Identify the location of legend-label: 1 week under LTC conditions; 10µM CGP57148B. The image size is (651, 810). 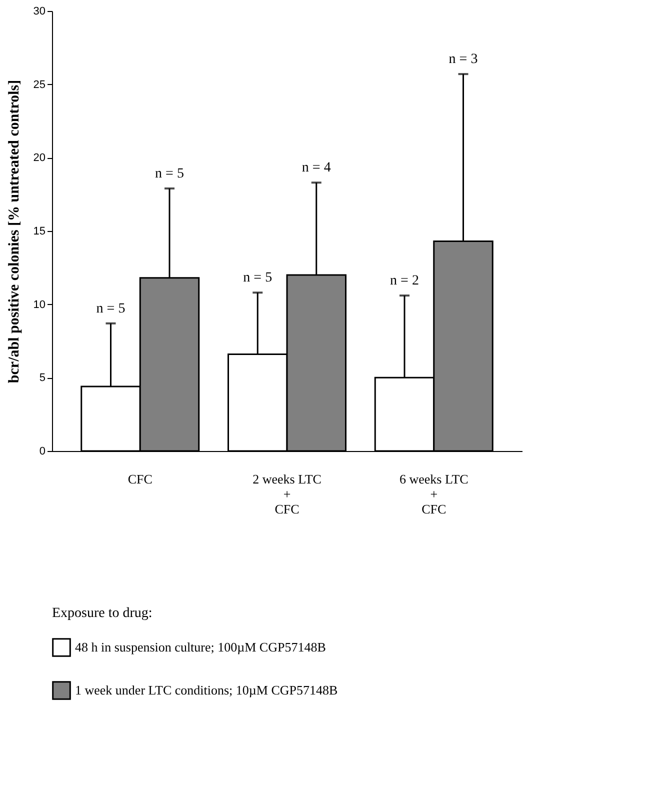
(206, 690).